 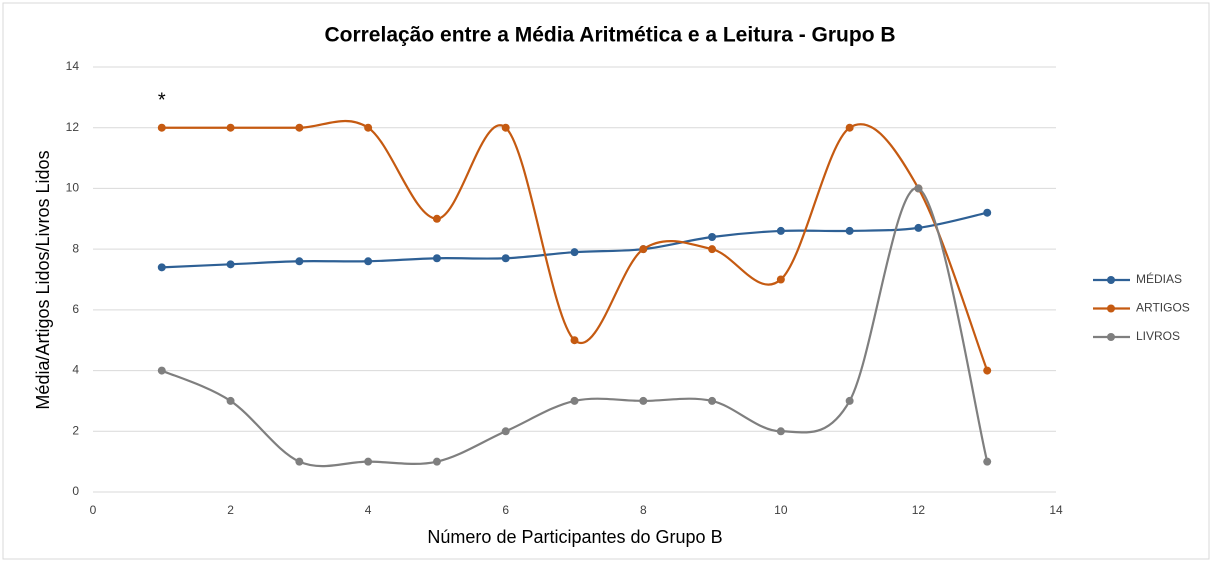 I want to click on y-axis-label: Média/Artigos Lidos/Livros Lidos, so click(x=43, y=279).